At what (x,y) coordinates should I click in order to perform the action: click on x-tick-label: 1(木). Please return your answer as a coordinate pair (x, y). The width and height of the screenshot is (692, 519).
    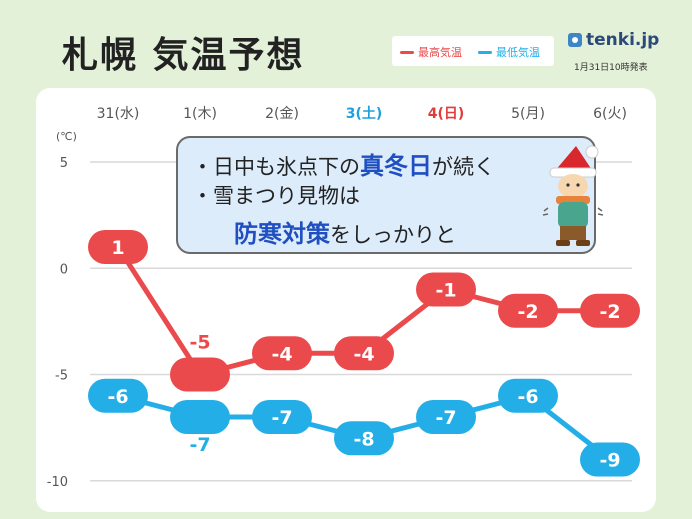
    Looking at the image, I should click on (200, 114).